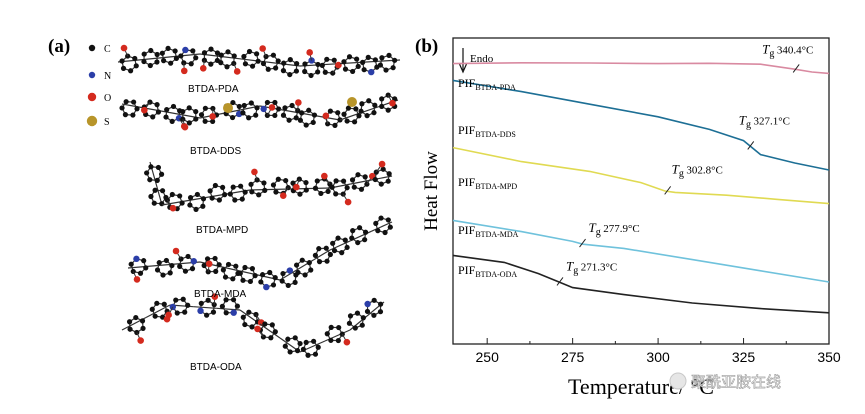 Image resolution: width=865 pixels, height=414 pixels. What do you see at coordinates (268, 186) in the screenshot?
I see `molecule-mpd` at bounding box center [268, 186].